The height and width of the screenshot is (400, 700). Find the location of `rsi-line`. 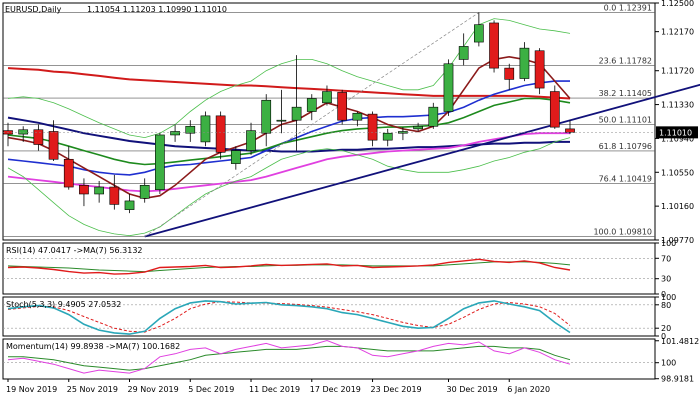

rsi-line is located at coordinates (289, 266).